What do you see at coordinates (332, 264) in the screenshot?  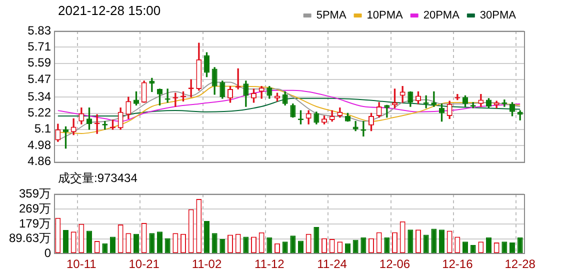 I see `x-tick-label: 11-24` at bounding box center [332, 264].